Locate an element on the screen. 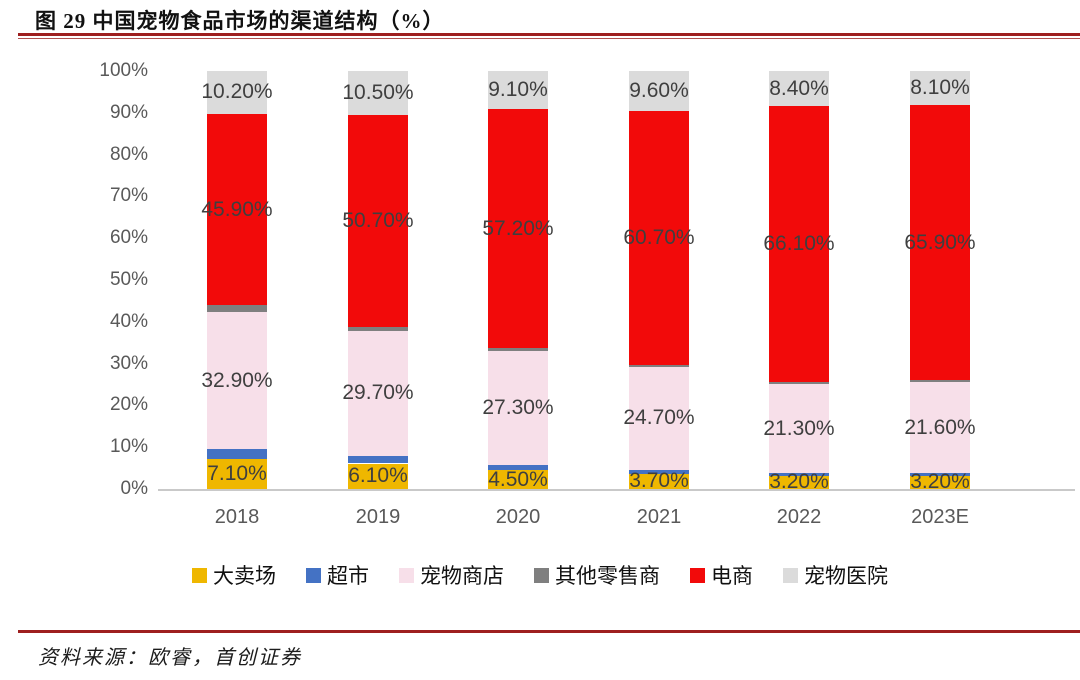 This screenshot has width=1080, height=680. data-label: 3.70% is located at coordinates (659, 481).